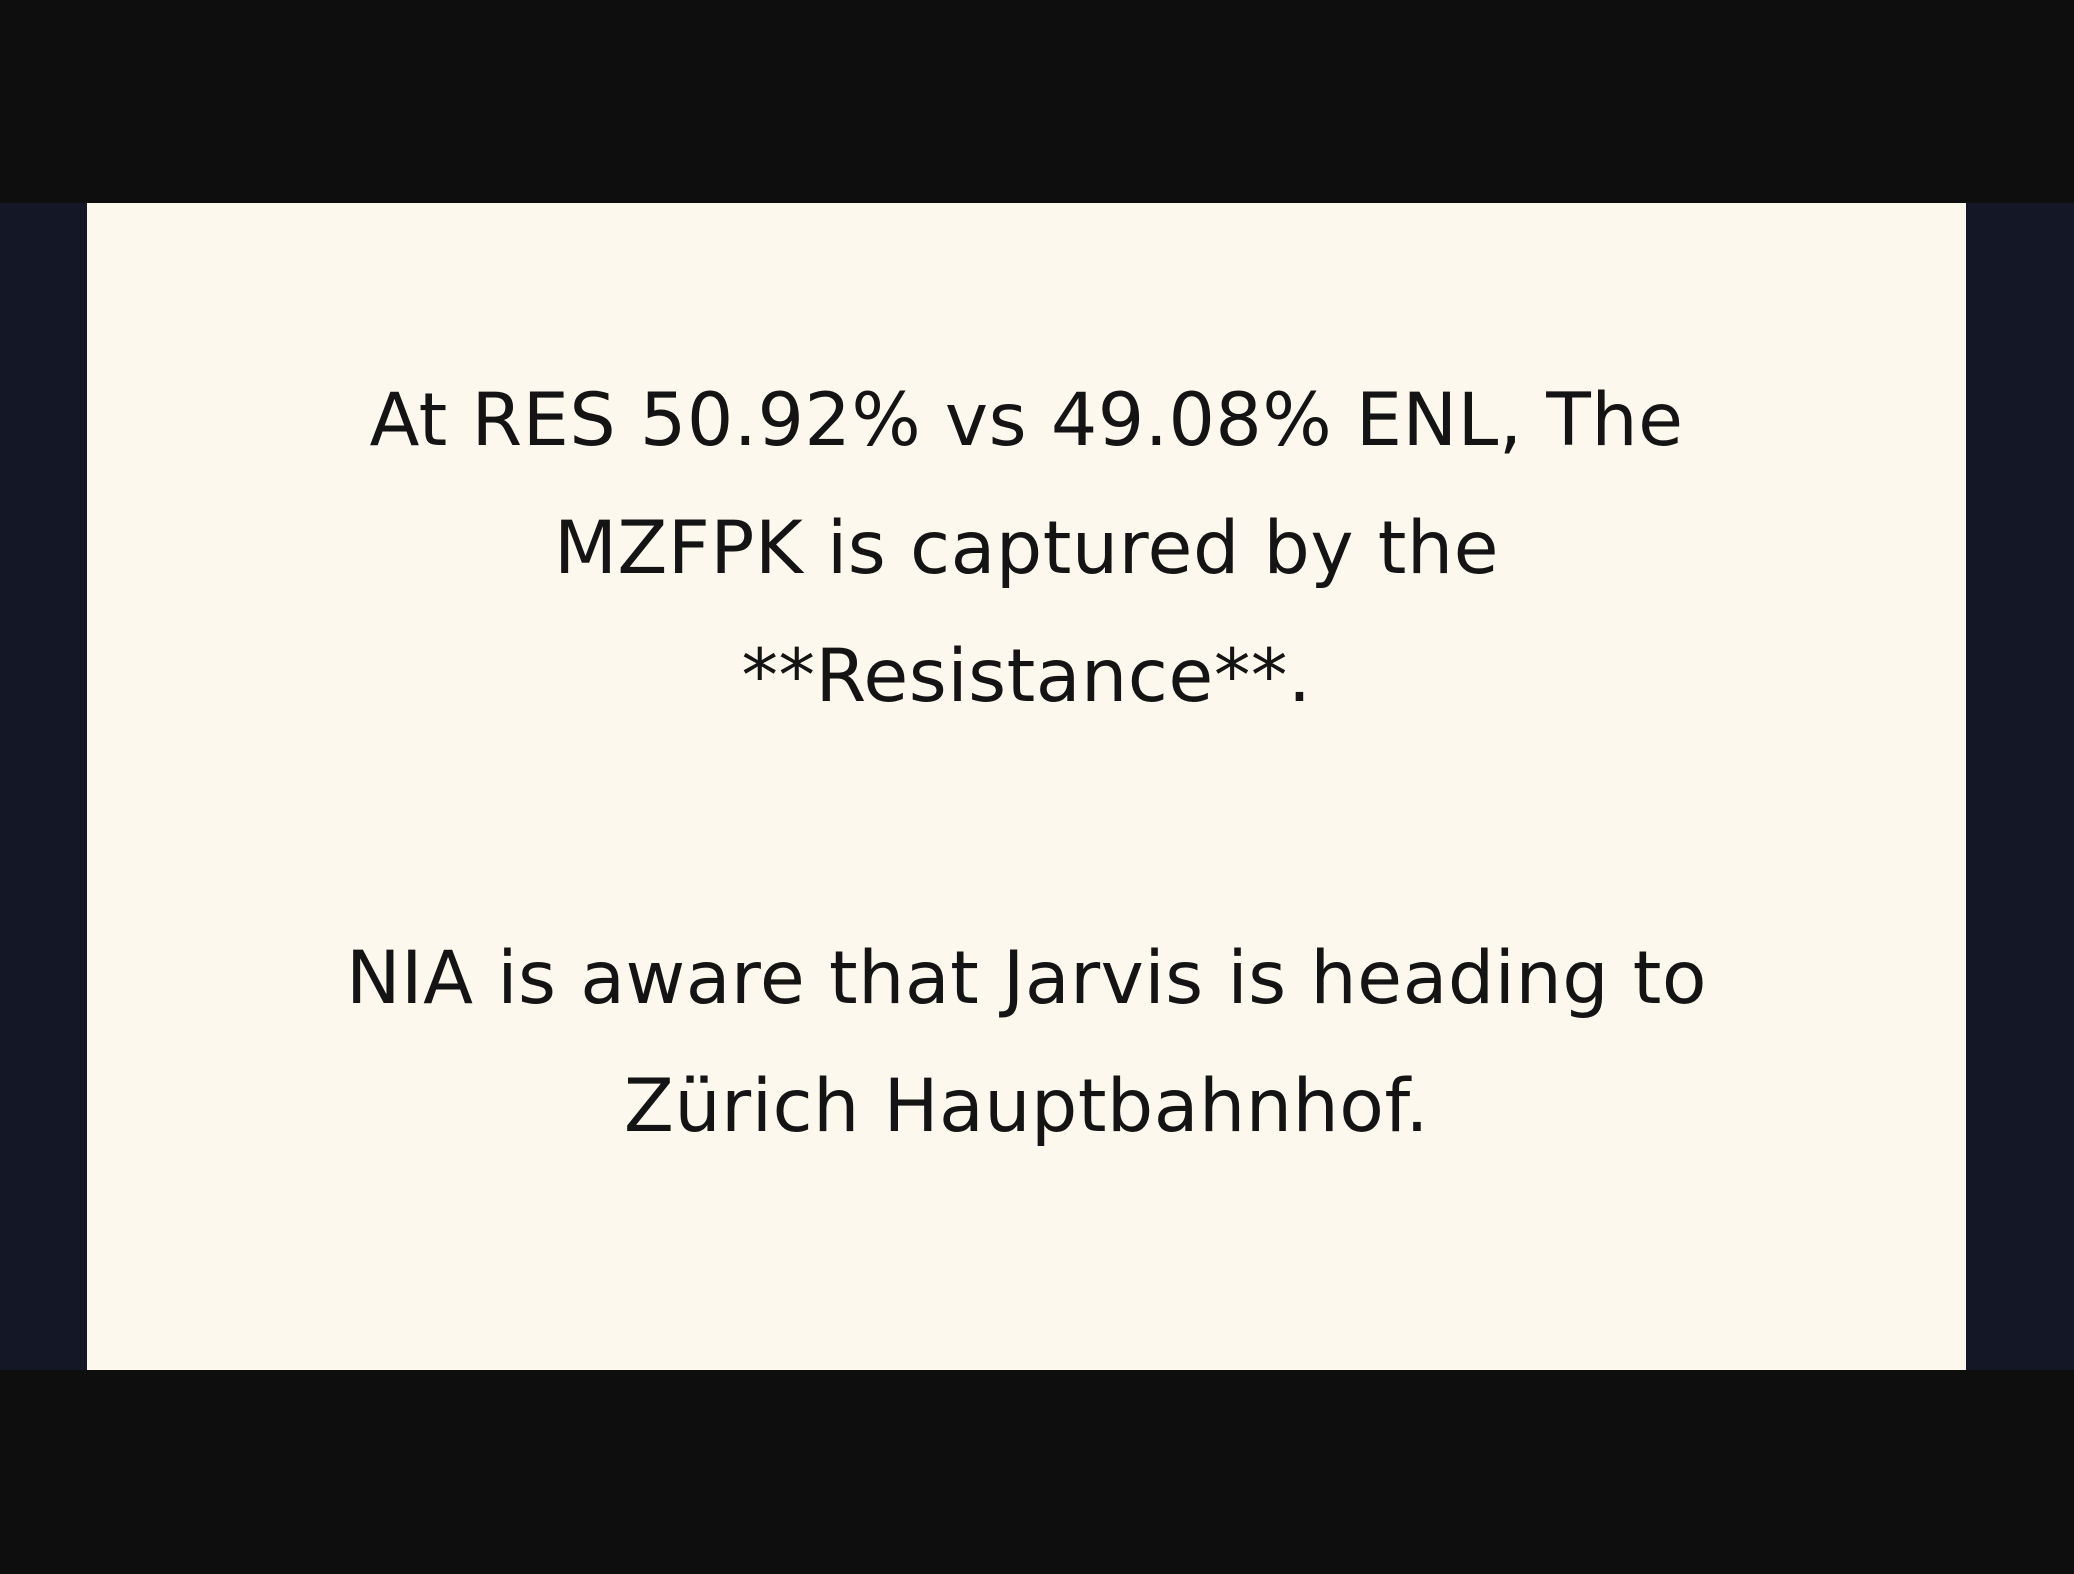  I want to click on result-line-2: MZFPK is captured by the, so click(1026, 548).